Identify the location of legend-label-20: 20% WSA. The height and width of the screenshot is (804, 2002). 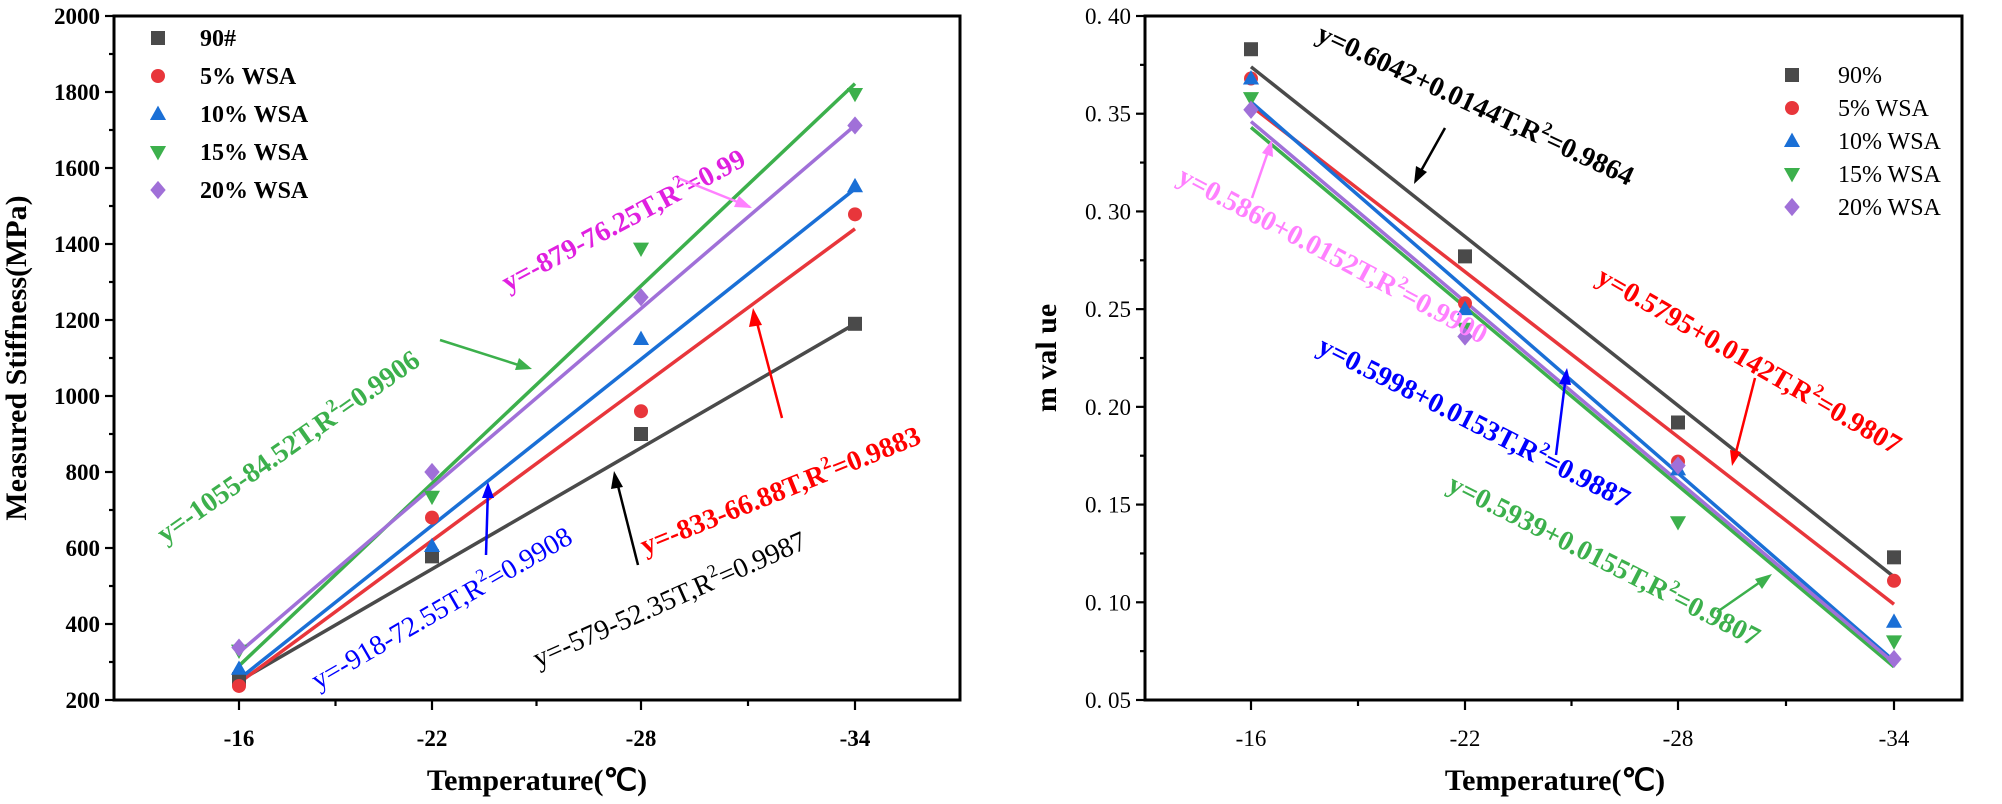
(254, 191).